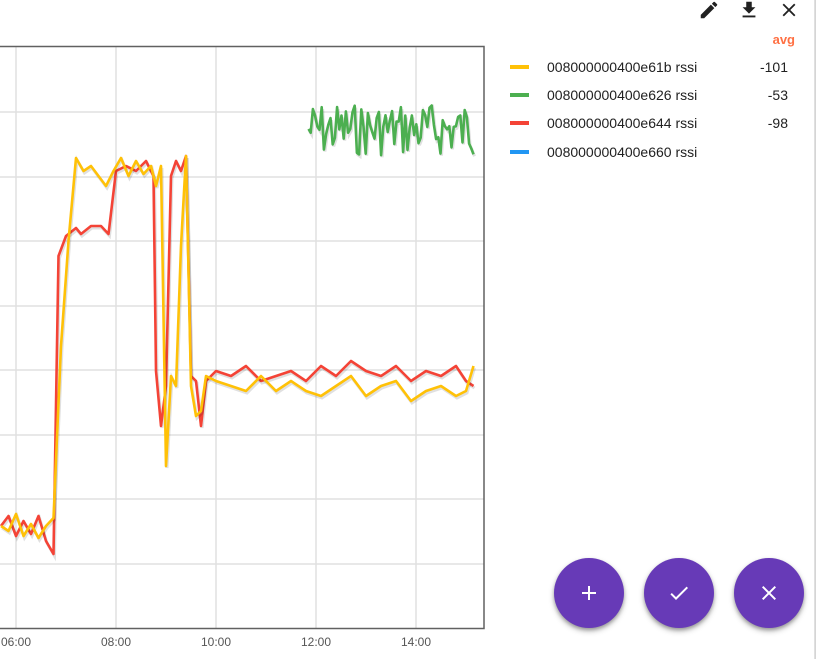  I want to click on x-tick-label: 10:00, so click(216, 642).